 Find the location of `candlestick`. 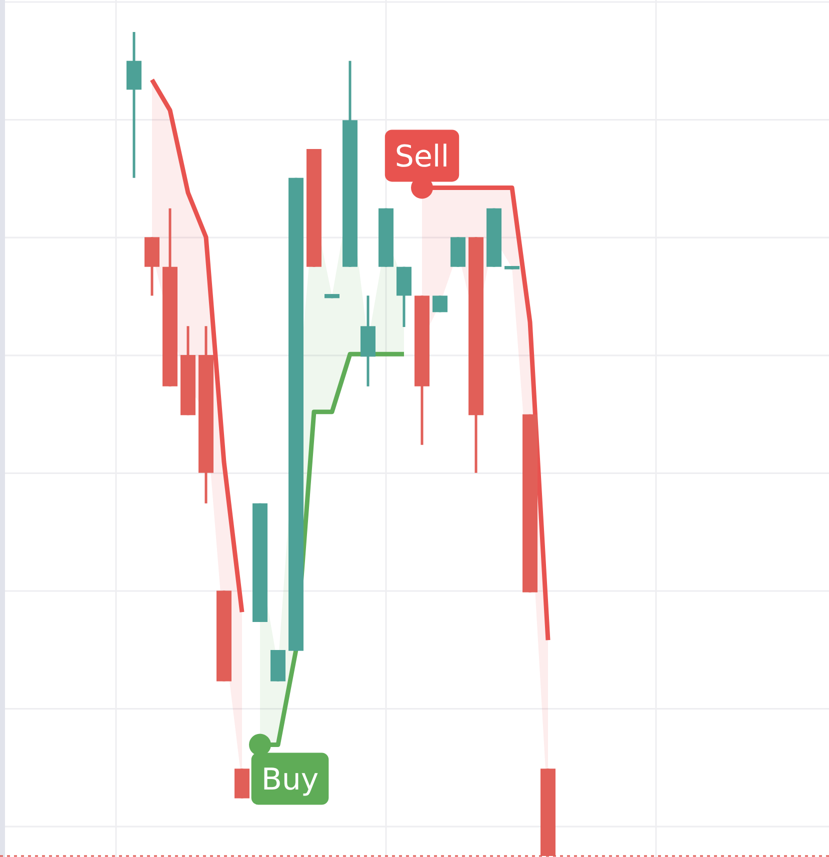

candlestick is located at coordinates (440, 304).